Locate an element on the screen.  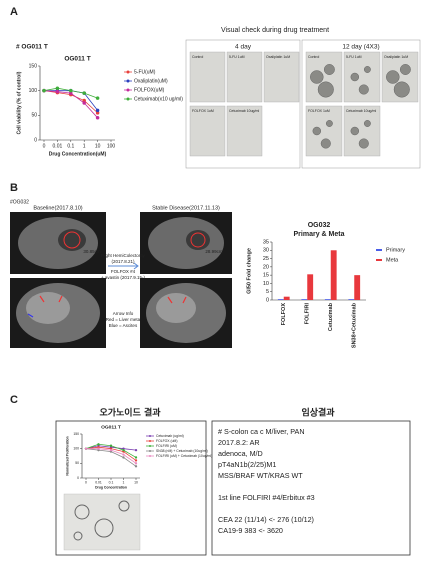
x-tick-label: FOLFIRI is located at coordinates (308, 314).